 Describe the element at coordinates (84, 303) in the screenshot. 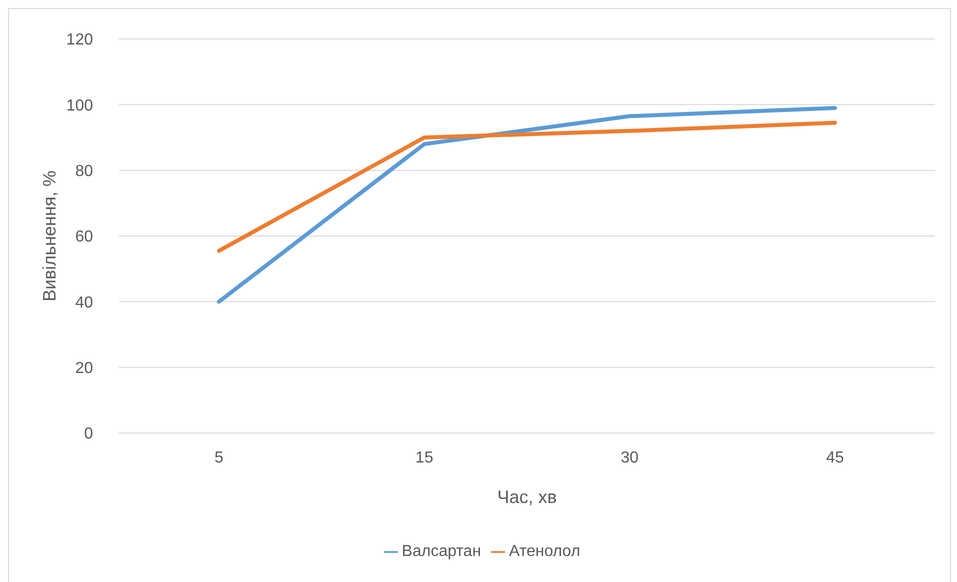

I see `y-tick-label: 40` at that location.